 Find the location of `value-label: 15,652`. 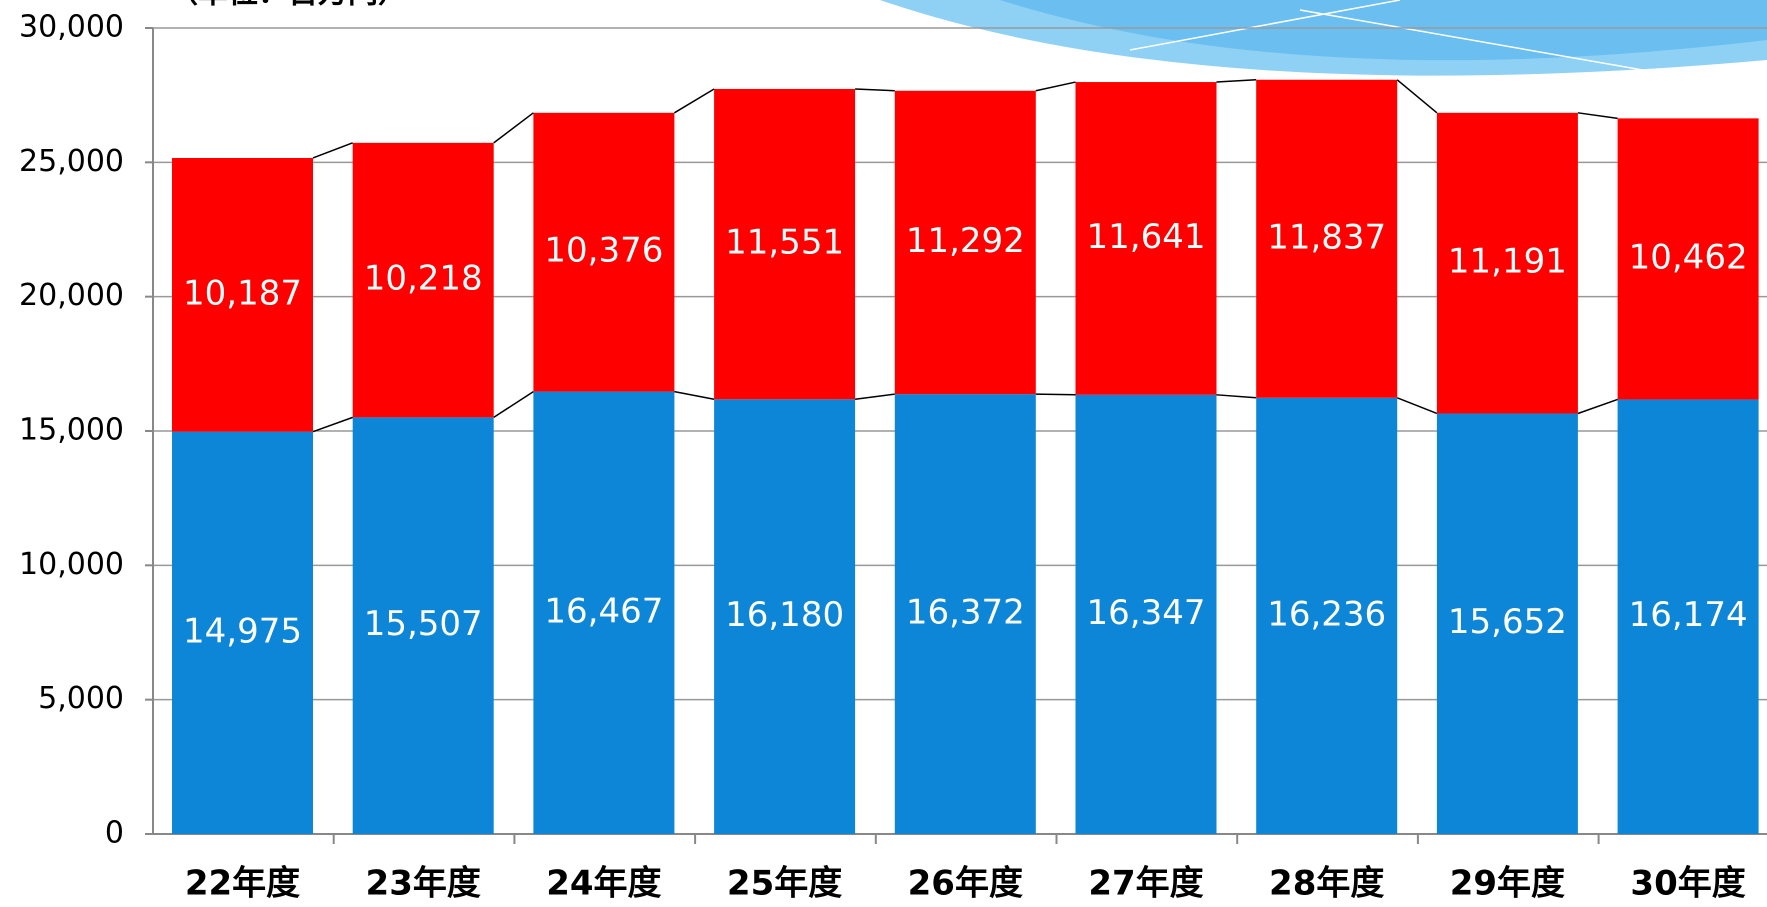

value-label: 15,652 is located at coordinates (1507, 622).